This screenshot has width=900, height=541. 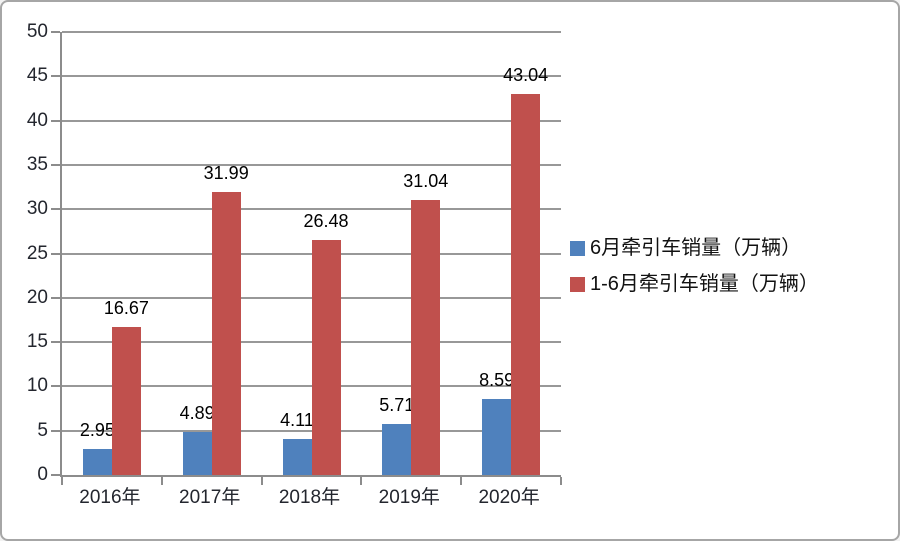 I want to click on x-axis-category-label: 2016年, so click(x=110, y=497).